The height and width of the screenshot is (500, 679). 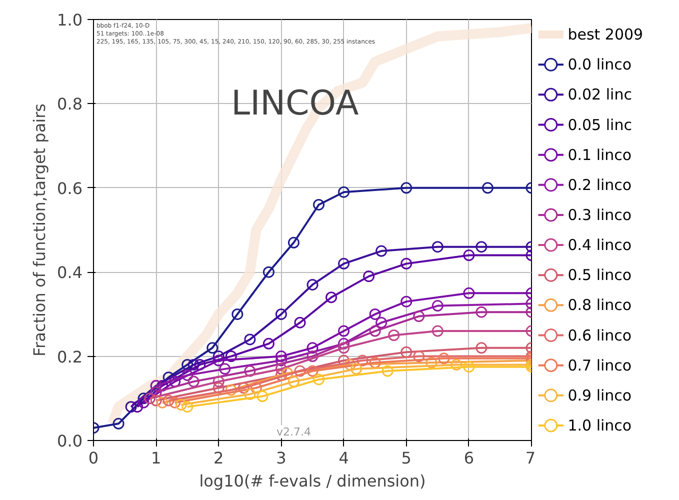 I want to click on legend-label: 0.1 linco, so click(x=600, y=155).